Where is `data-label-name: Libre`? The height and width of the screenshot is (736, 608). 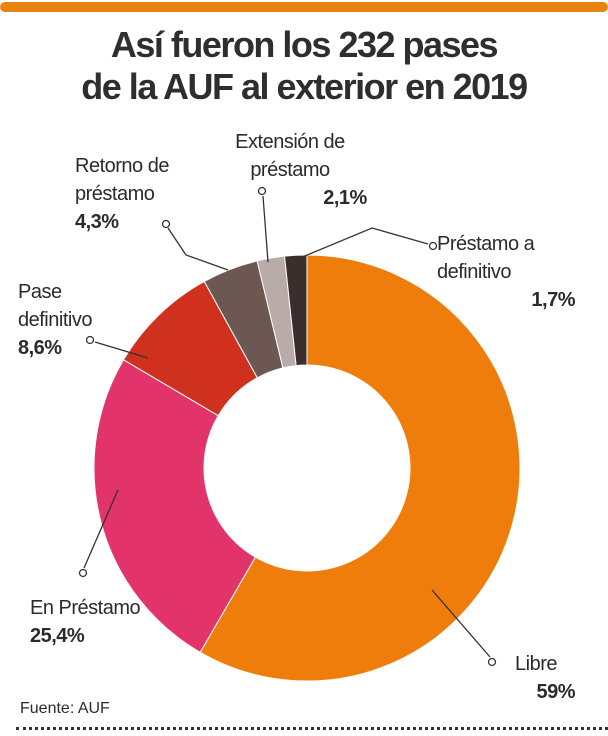 data-label-name: Libre is located at coordinates (536, 664).